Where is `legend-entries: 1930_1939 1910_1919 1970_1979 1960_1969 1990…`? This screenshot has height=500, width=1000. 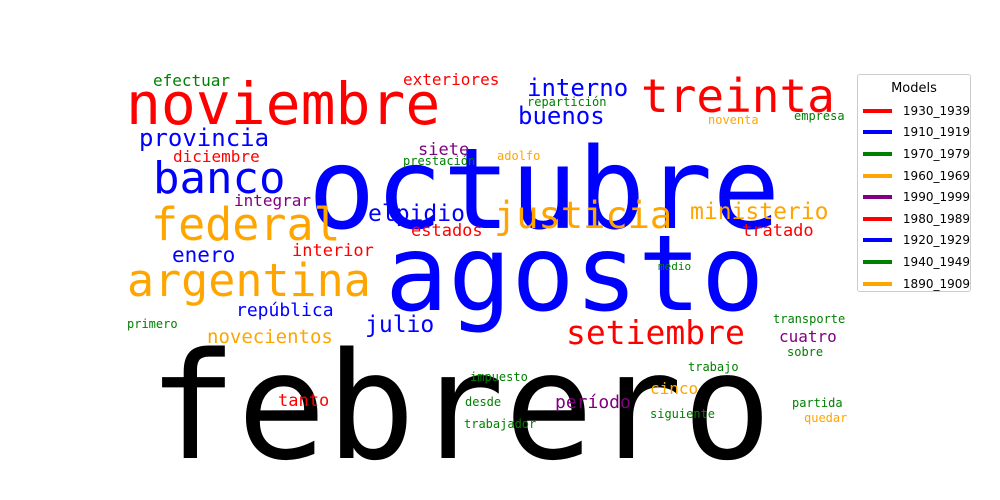 legend-entries: 1930_1939 1910_1919 1970_1979 1960_1969 1990… is located at coordinates (914, 197).